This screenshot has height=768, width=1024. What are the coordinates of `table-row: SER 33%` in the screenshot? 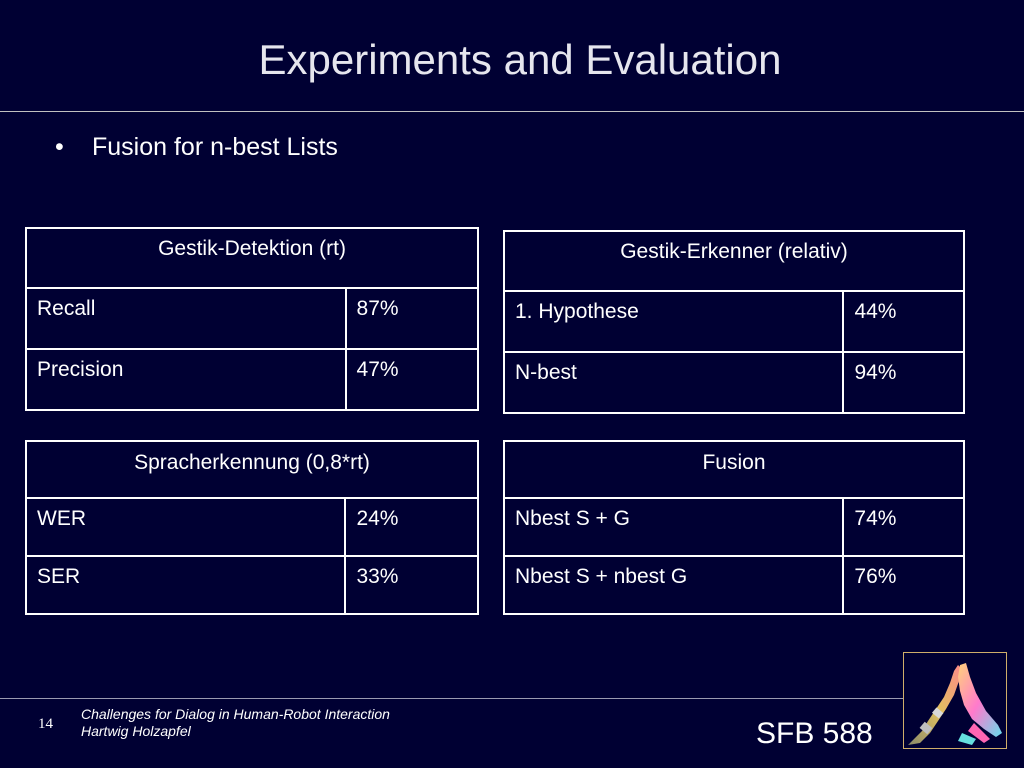 It's located at (251, 585).